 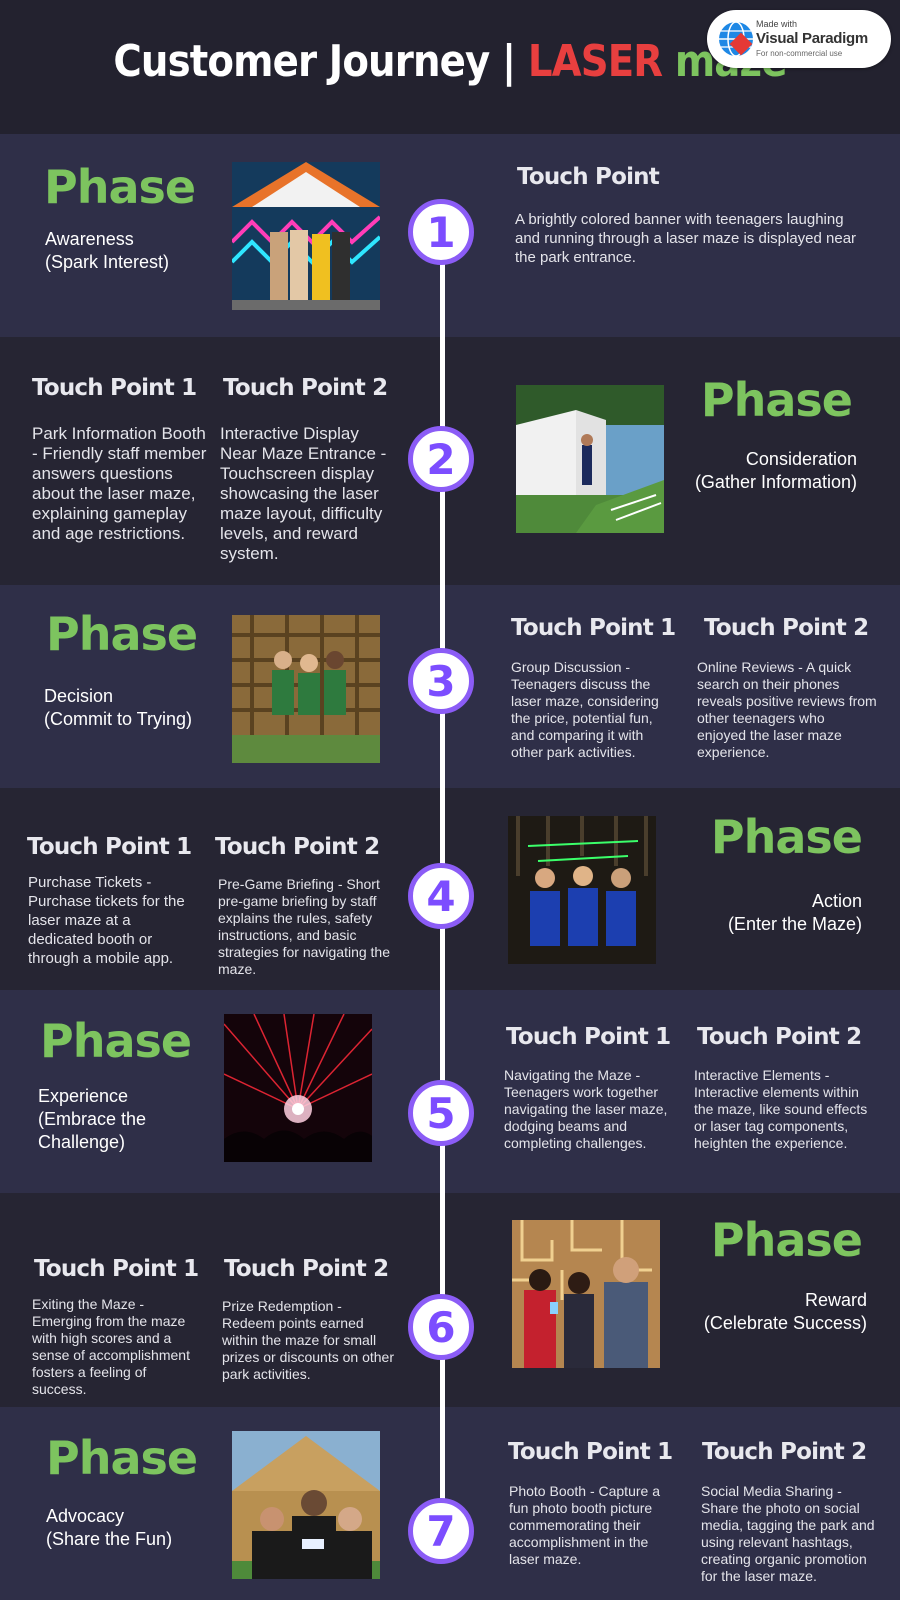 I want to click on consideration-photo, so click(x=590, y=459).